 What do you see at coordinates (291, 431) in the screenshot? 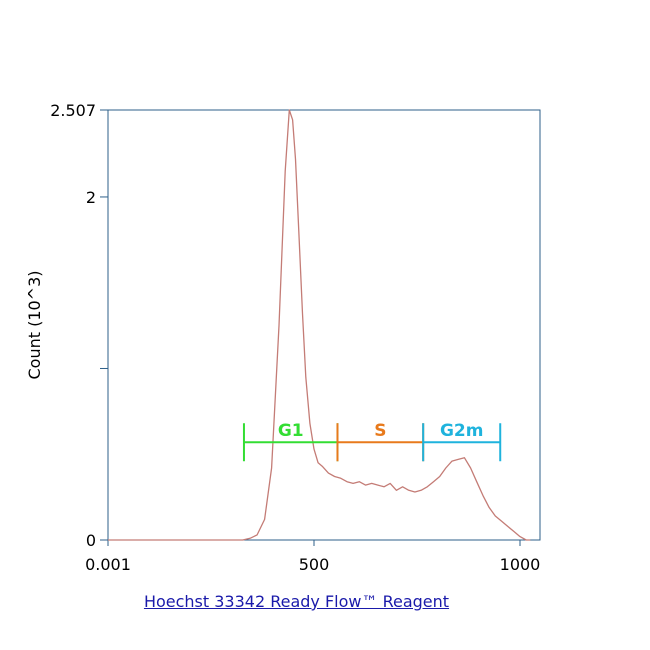
I see `gate-g1-label: G1` at bounding box center [291, 431].